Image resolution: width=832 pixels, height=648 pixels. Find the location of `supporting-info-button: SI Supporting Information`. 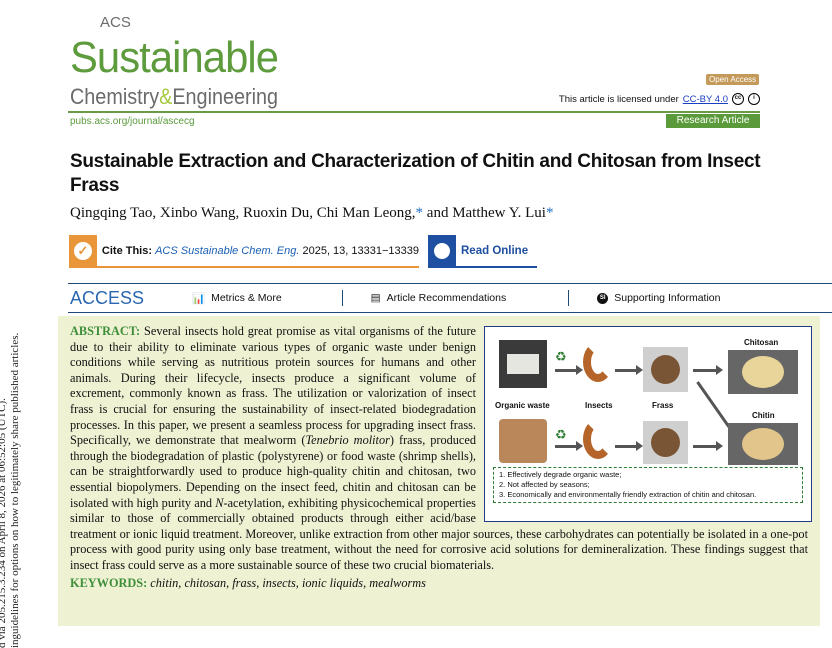

supporting-info-button: SI Supporting Information is located at coordinates (658, 298).